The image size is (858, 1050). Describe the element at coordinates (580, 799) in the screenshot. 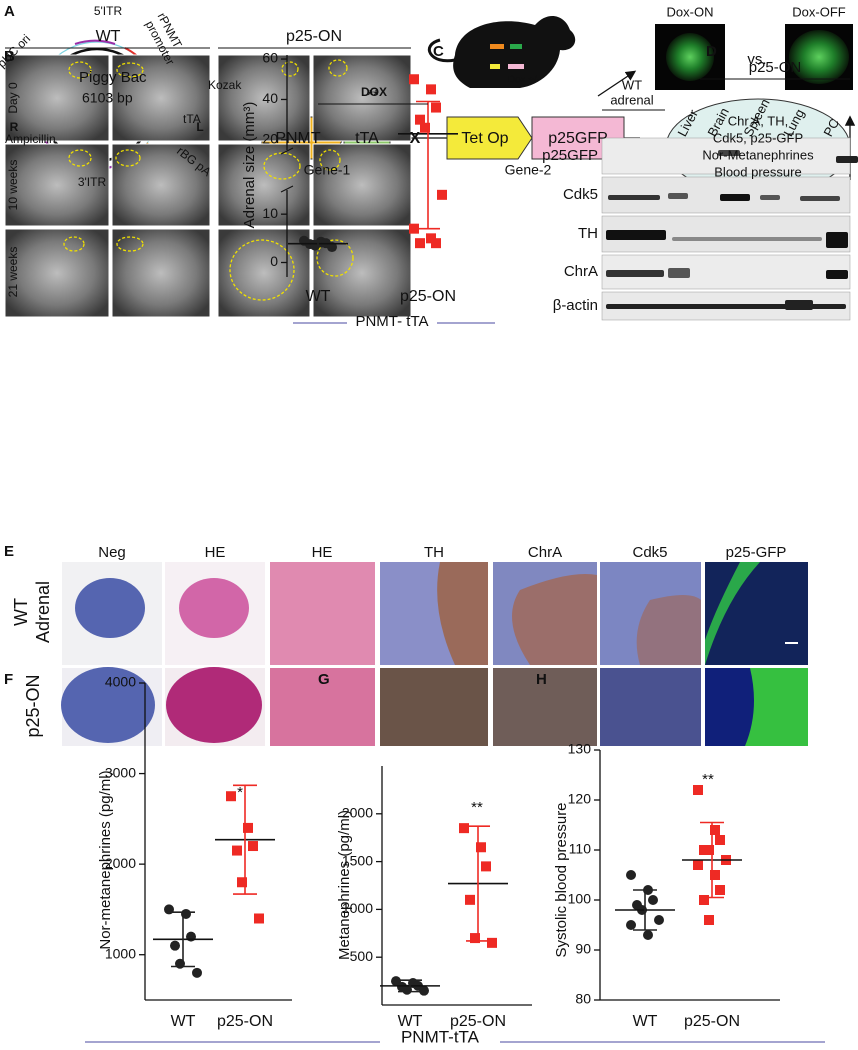

I see `y-tick-label: 120` at that location.